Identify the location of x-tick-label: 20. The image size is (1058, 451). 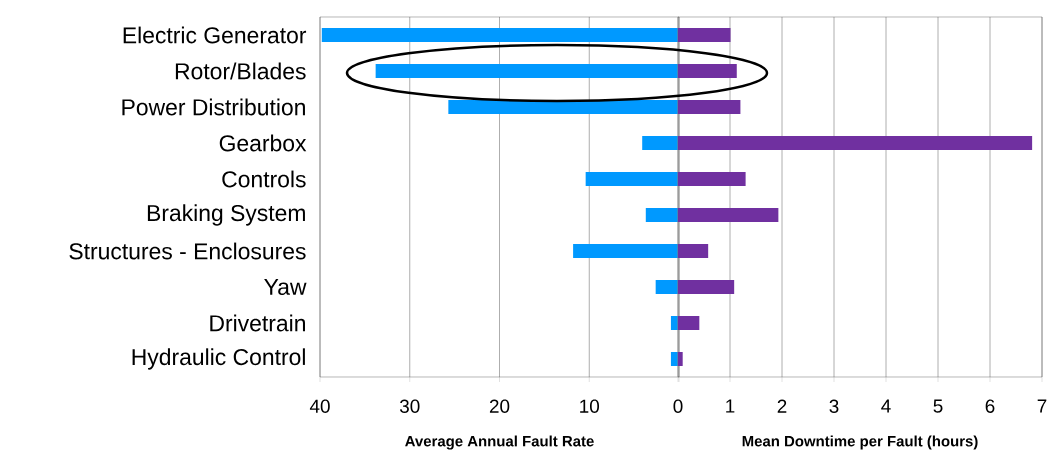
(499, 406).